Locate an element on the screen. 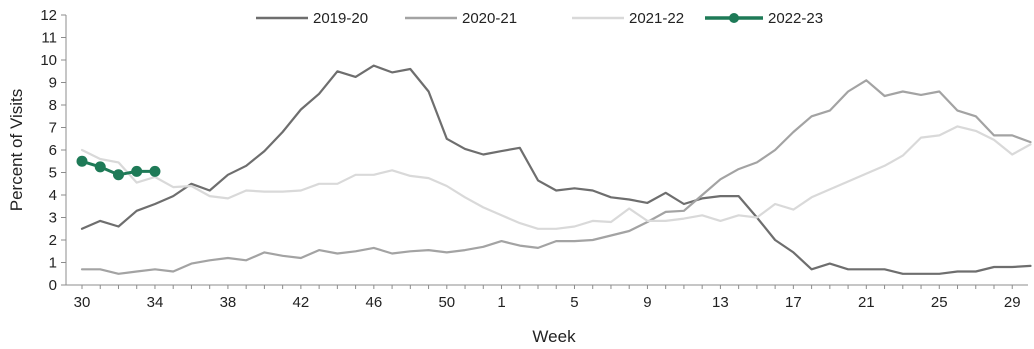 The width and height of the screenshot is (1034, 349). x-tick-label: 29 is located at coordinates (1012, 302).